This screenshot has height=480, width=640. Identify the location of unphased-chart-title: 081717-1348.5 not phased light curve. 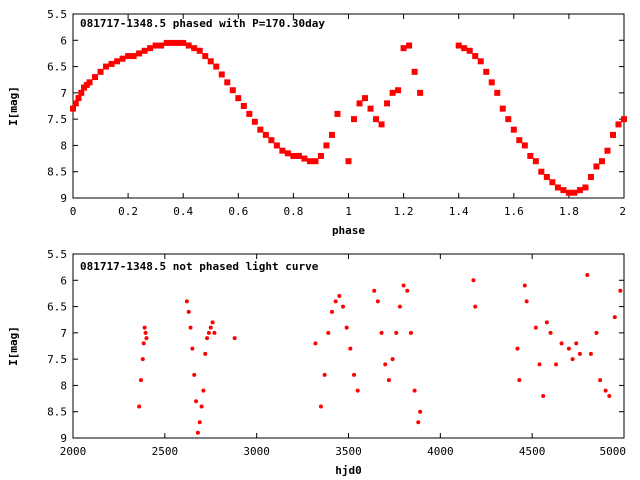
(199, 266).